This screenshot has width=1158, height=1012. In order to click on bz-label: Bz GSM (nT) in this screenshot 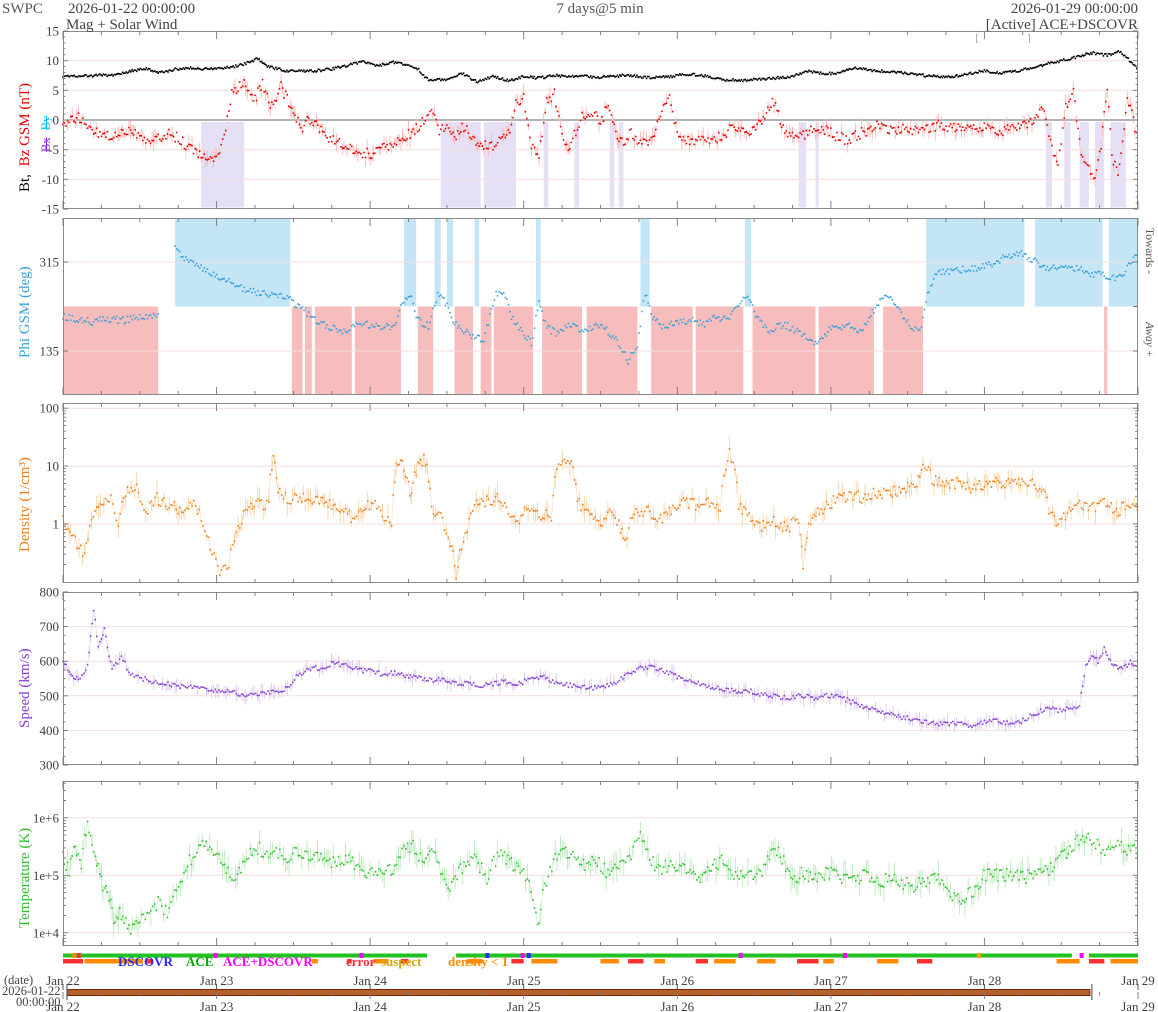, I will do `click(25, 124)`.